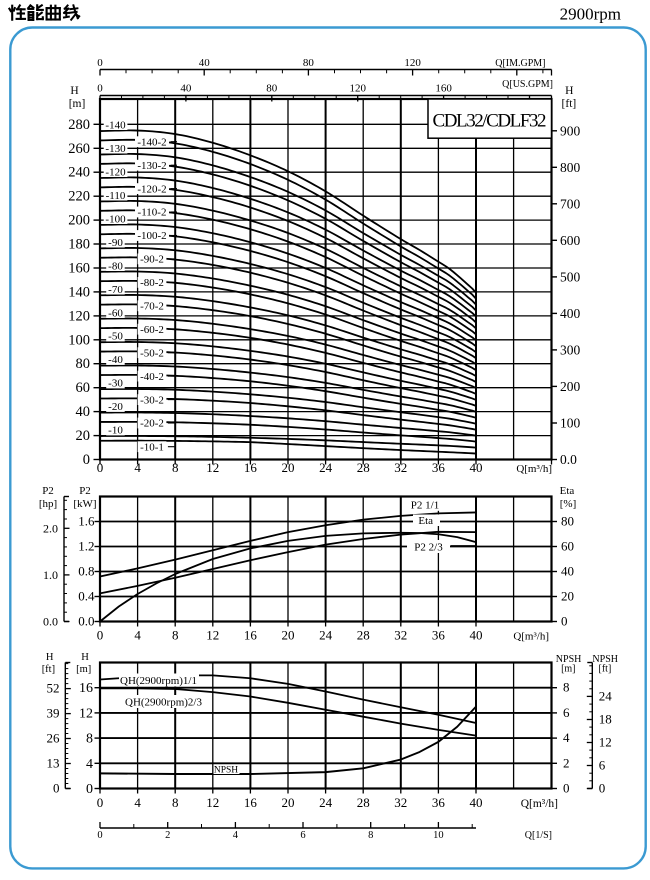 This screenshot has width=650, height=880. What do you see at coordinates (84, 504) in the screenshot?
I see `svg-text: [kW]` at bounding box center [84, 504].